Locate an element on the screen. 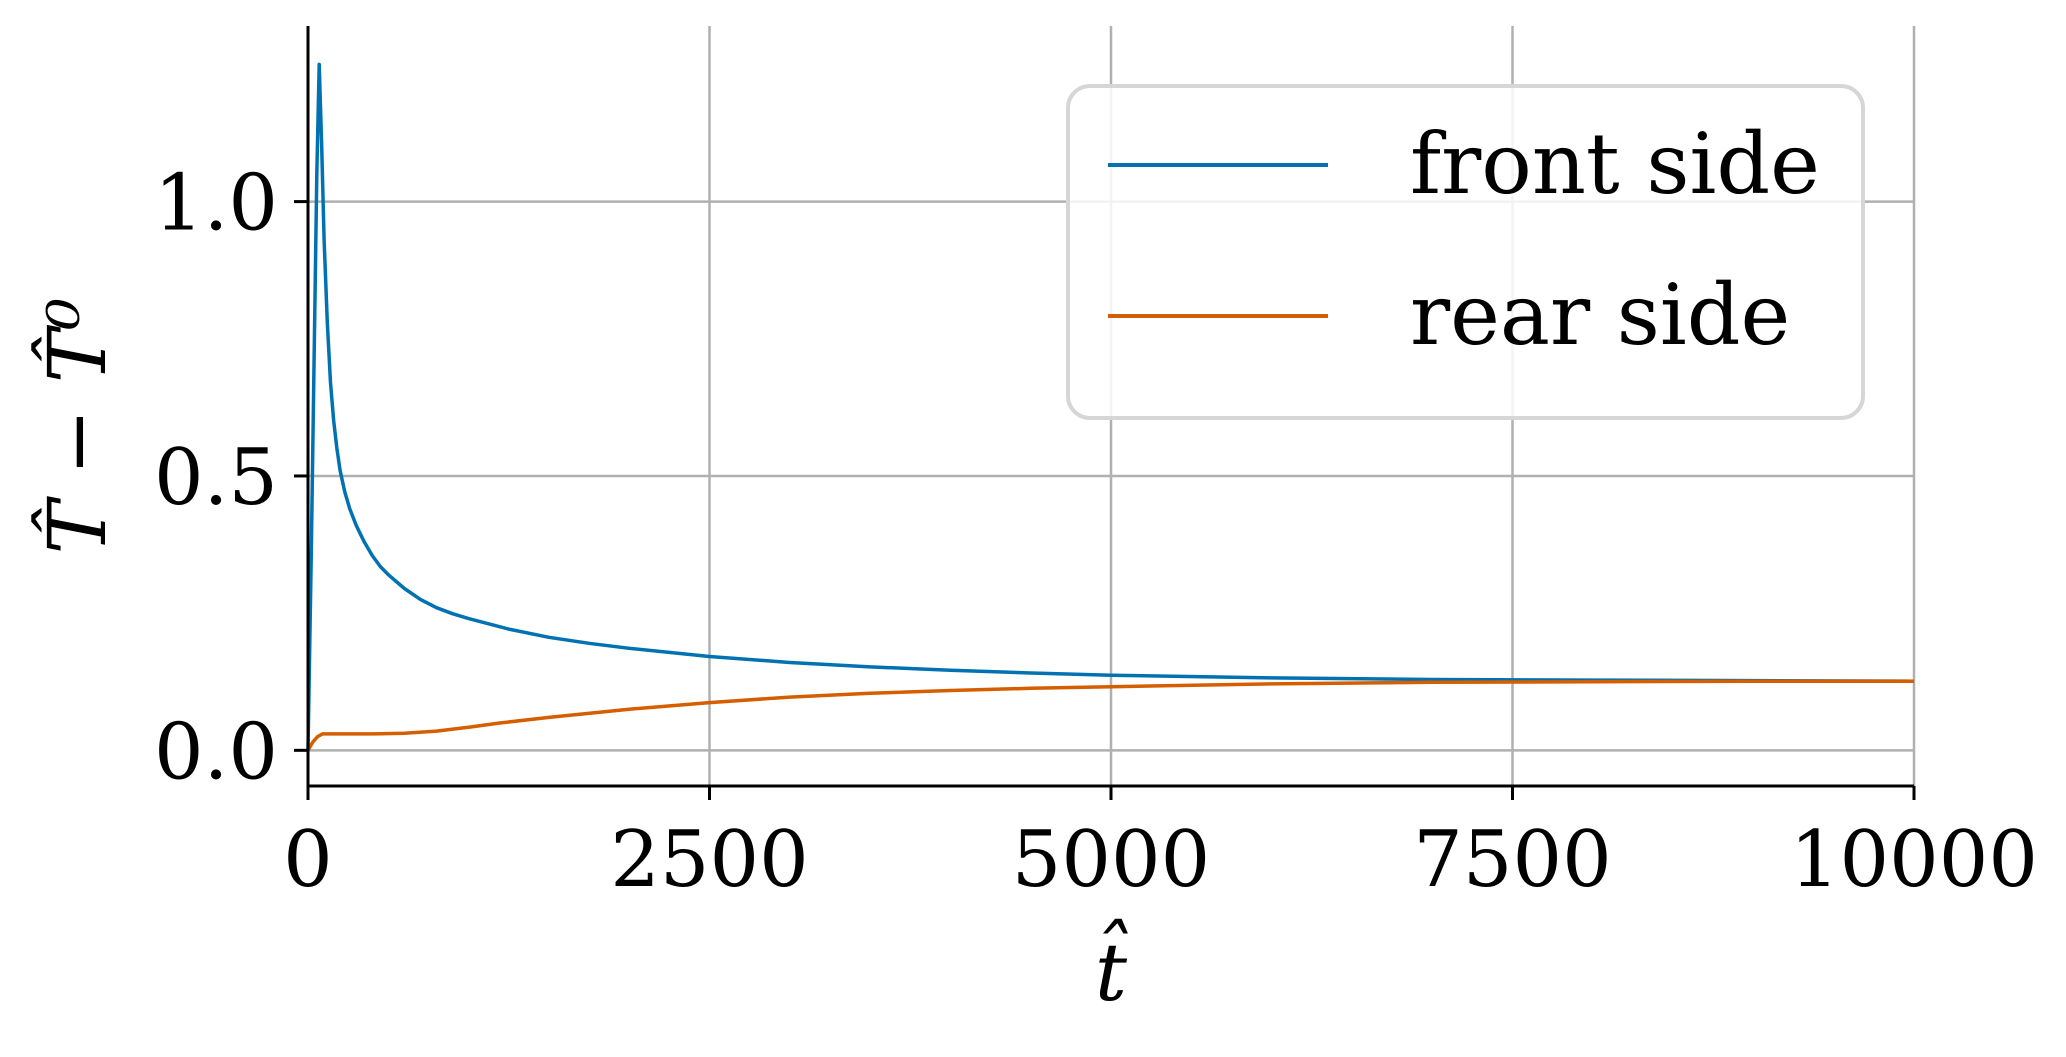 The image size is (2066, 1057). legend-label-front-side: front side is located at coordinates (1615, 164).